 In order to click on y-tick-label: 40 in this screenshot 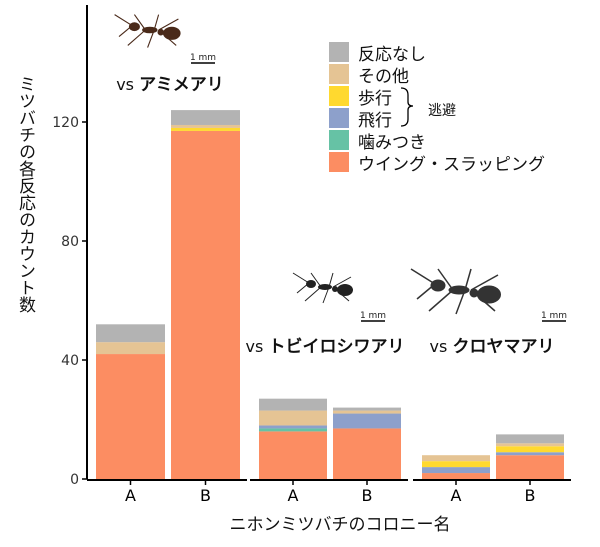, I will do `click(70, 361)`.